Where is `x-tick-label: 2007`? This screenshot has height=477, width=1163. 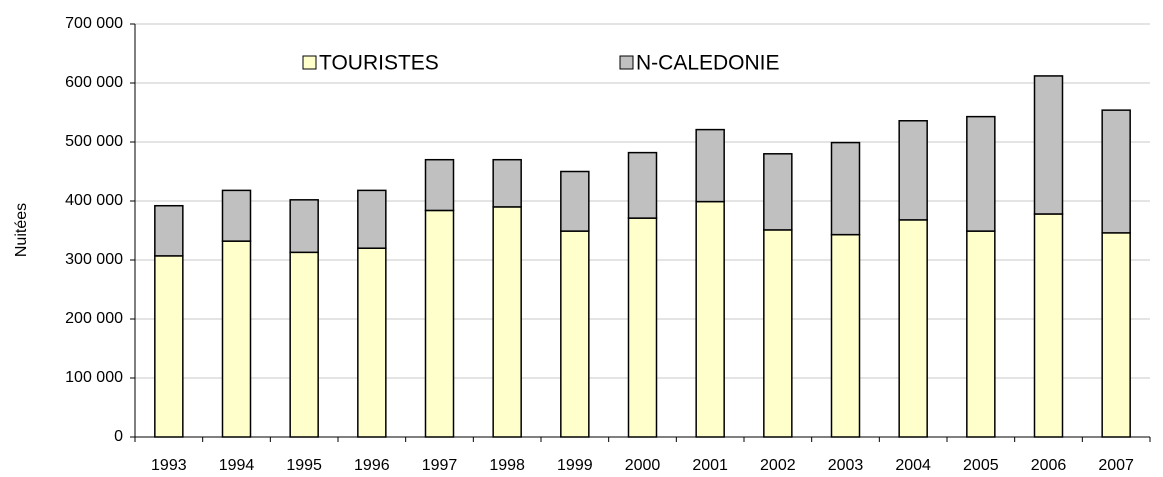
x-tick-label: 2007 is located at coordinates (1116, 465).